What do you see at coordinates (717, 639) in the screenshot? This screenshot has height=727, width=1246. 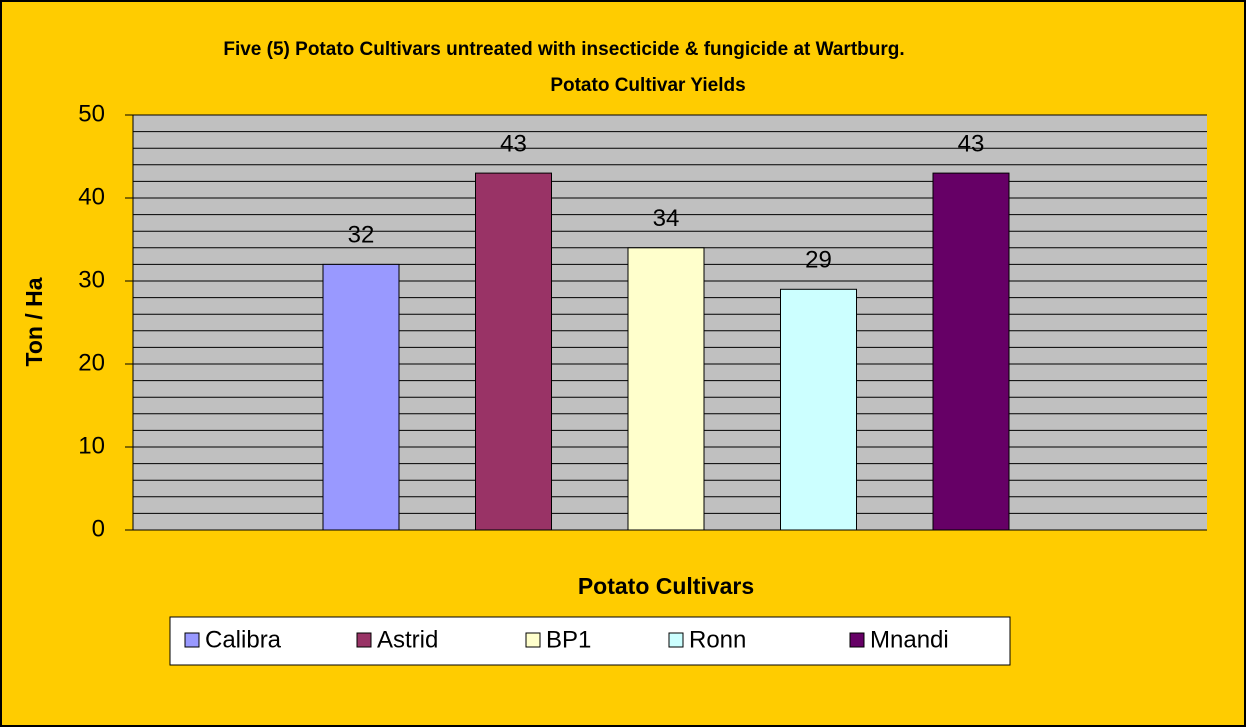 I see `legend-label: Ronn` at bounding box center [717, 639].